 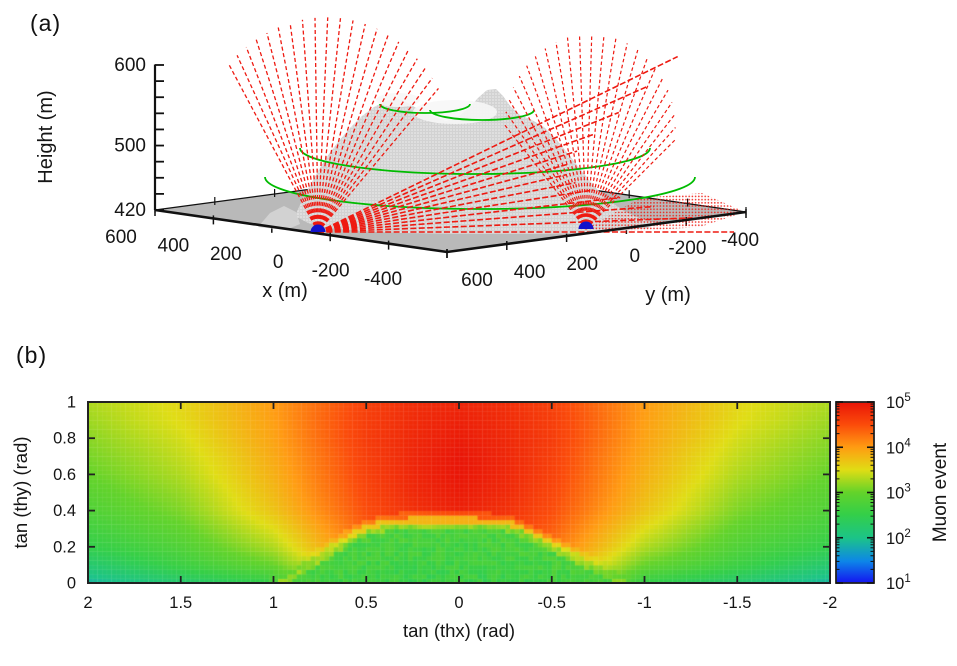 What do you see at coordinates (635, 256) in the screenshot?
I see `y-tick-label: 0` at bounding box center [635, 256].